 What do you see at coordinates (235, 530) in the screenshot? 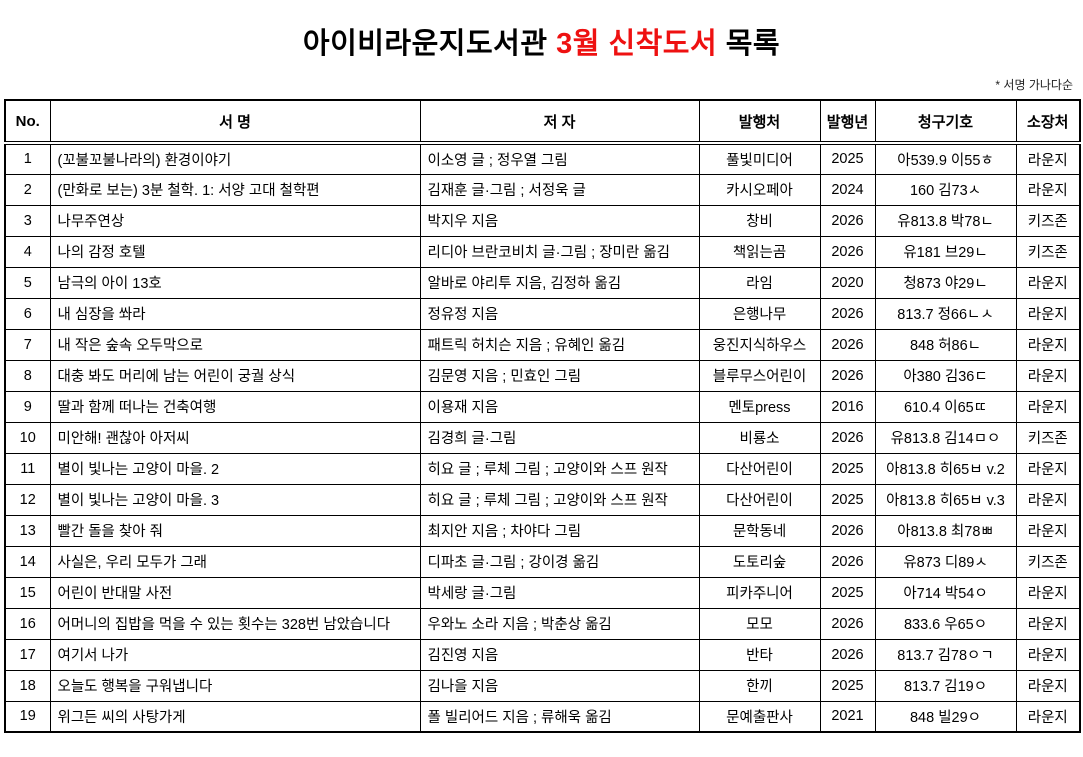
I see `cell-book-title: 빨간 돌을 찾아 줘` at bounding box center [235, 530].